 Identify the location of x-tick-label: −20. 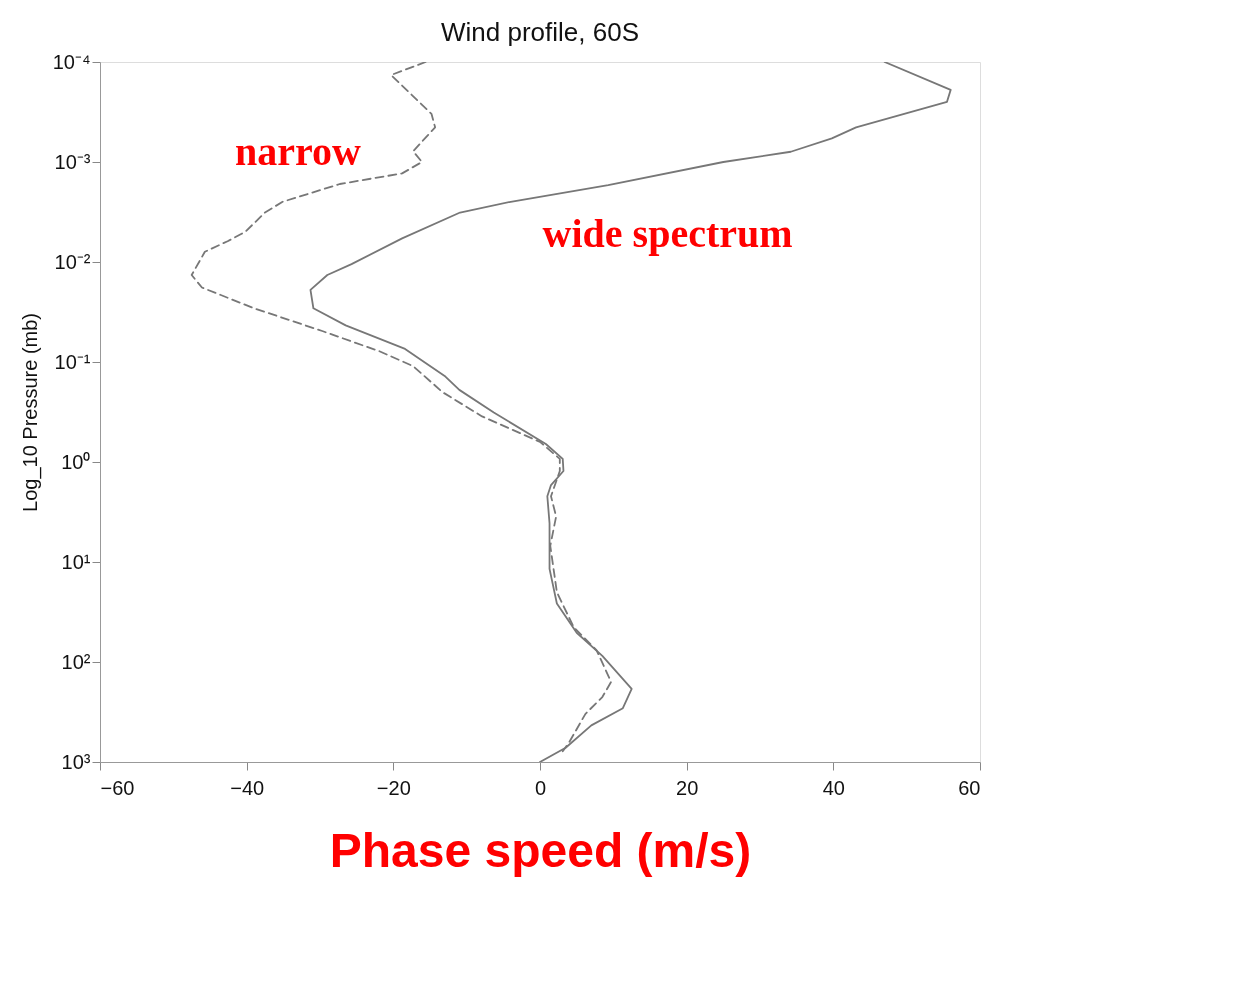
(393, 787).